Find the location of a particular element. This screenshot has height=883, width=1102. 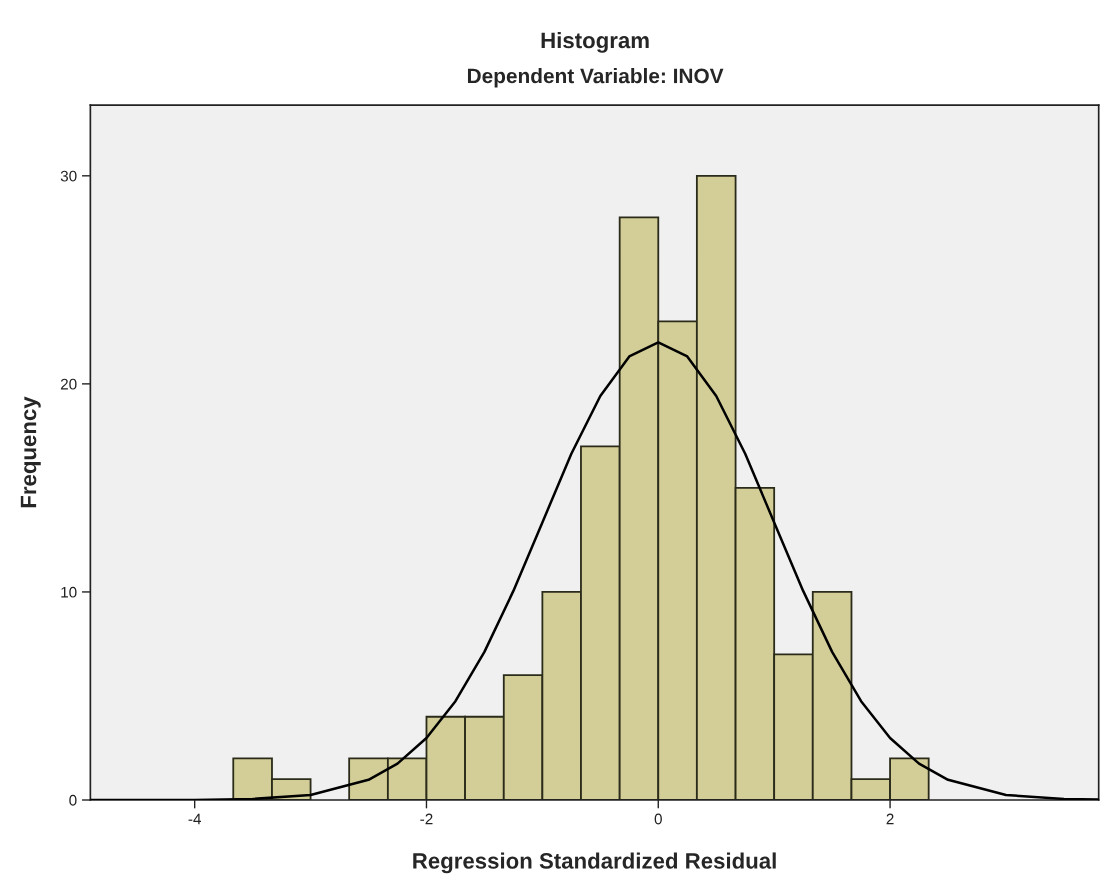

y-tick-label: 0 is located at coordinates (73, 800).